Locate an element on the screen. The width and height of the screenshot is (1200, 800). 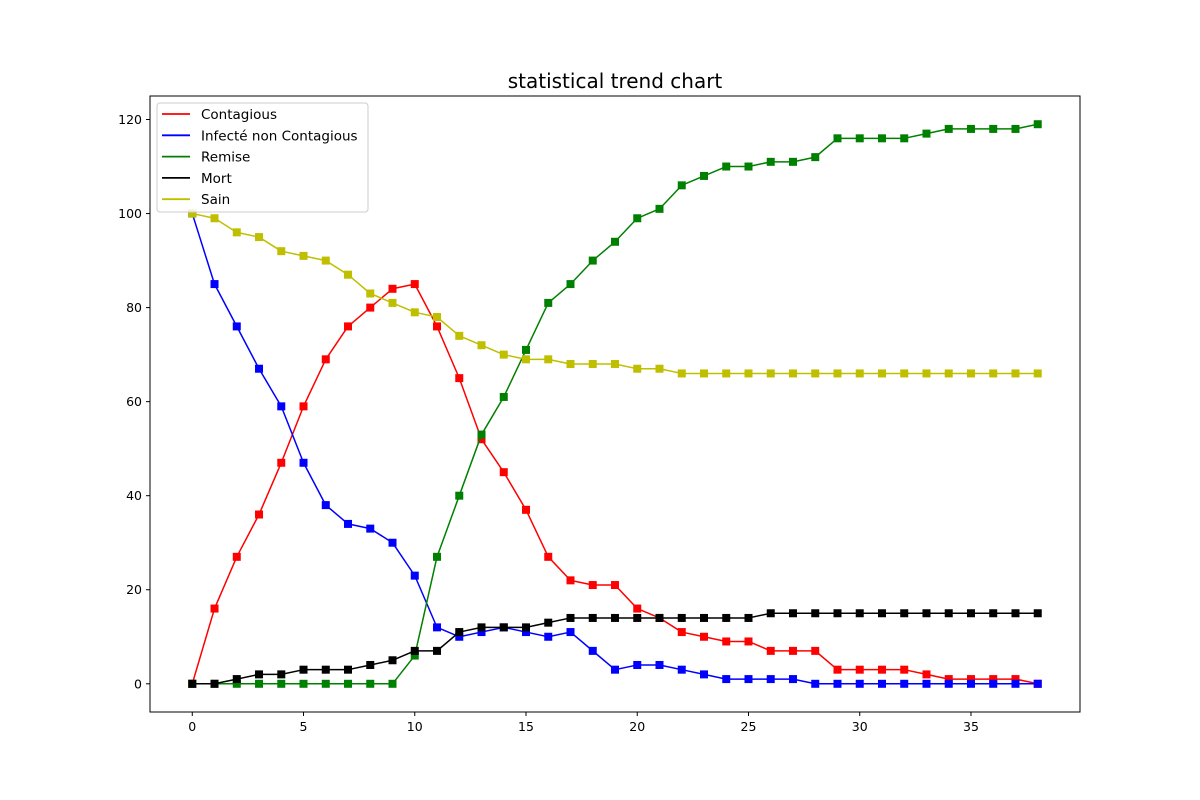
x-tick-label: 5 is located at coordinates (304, 726).